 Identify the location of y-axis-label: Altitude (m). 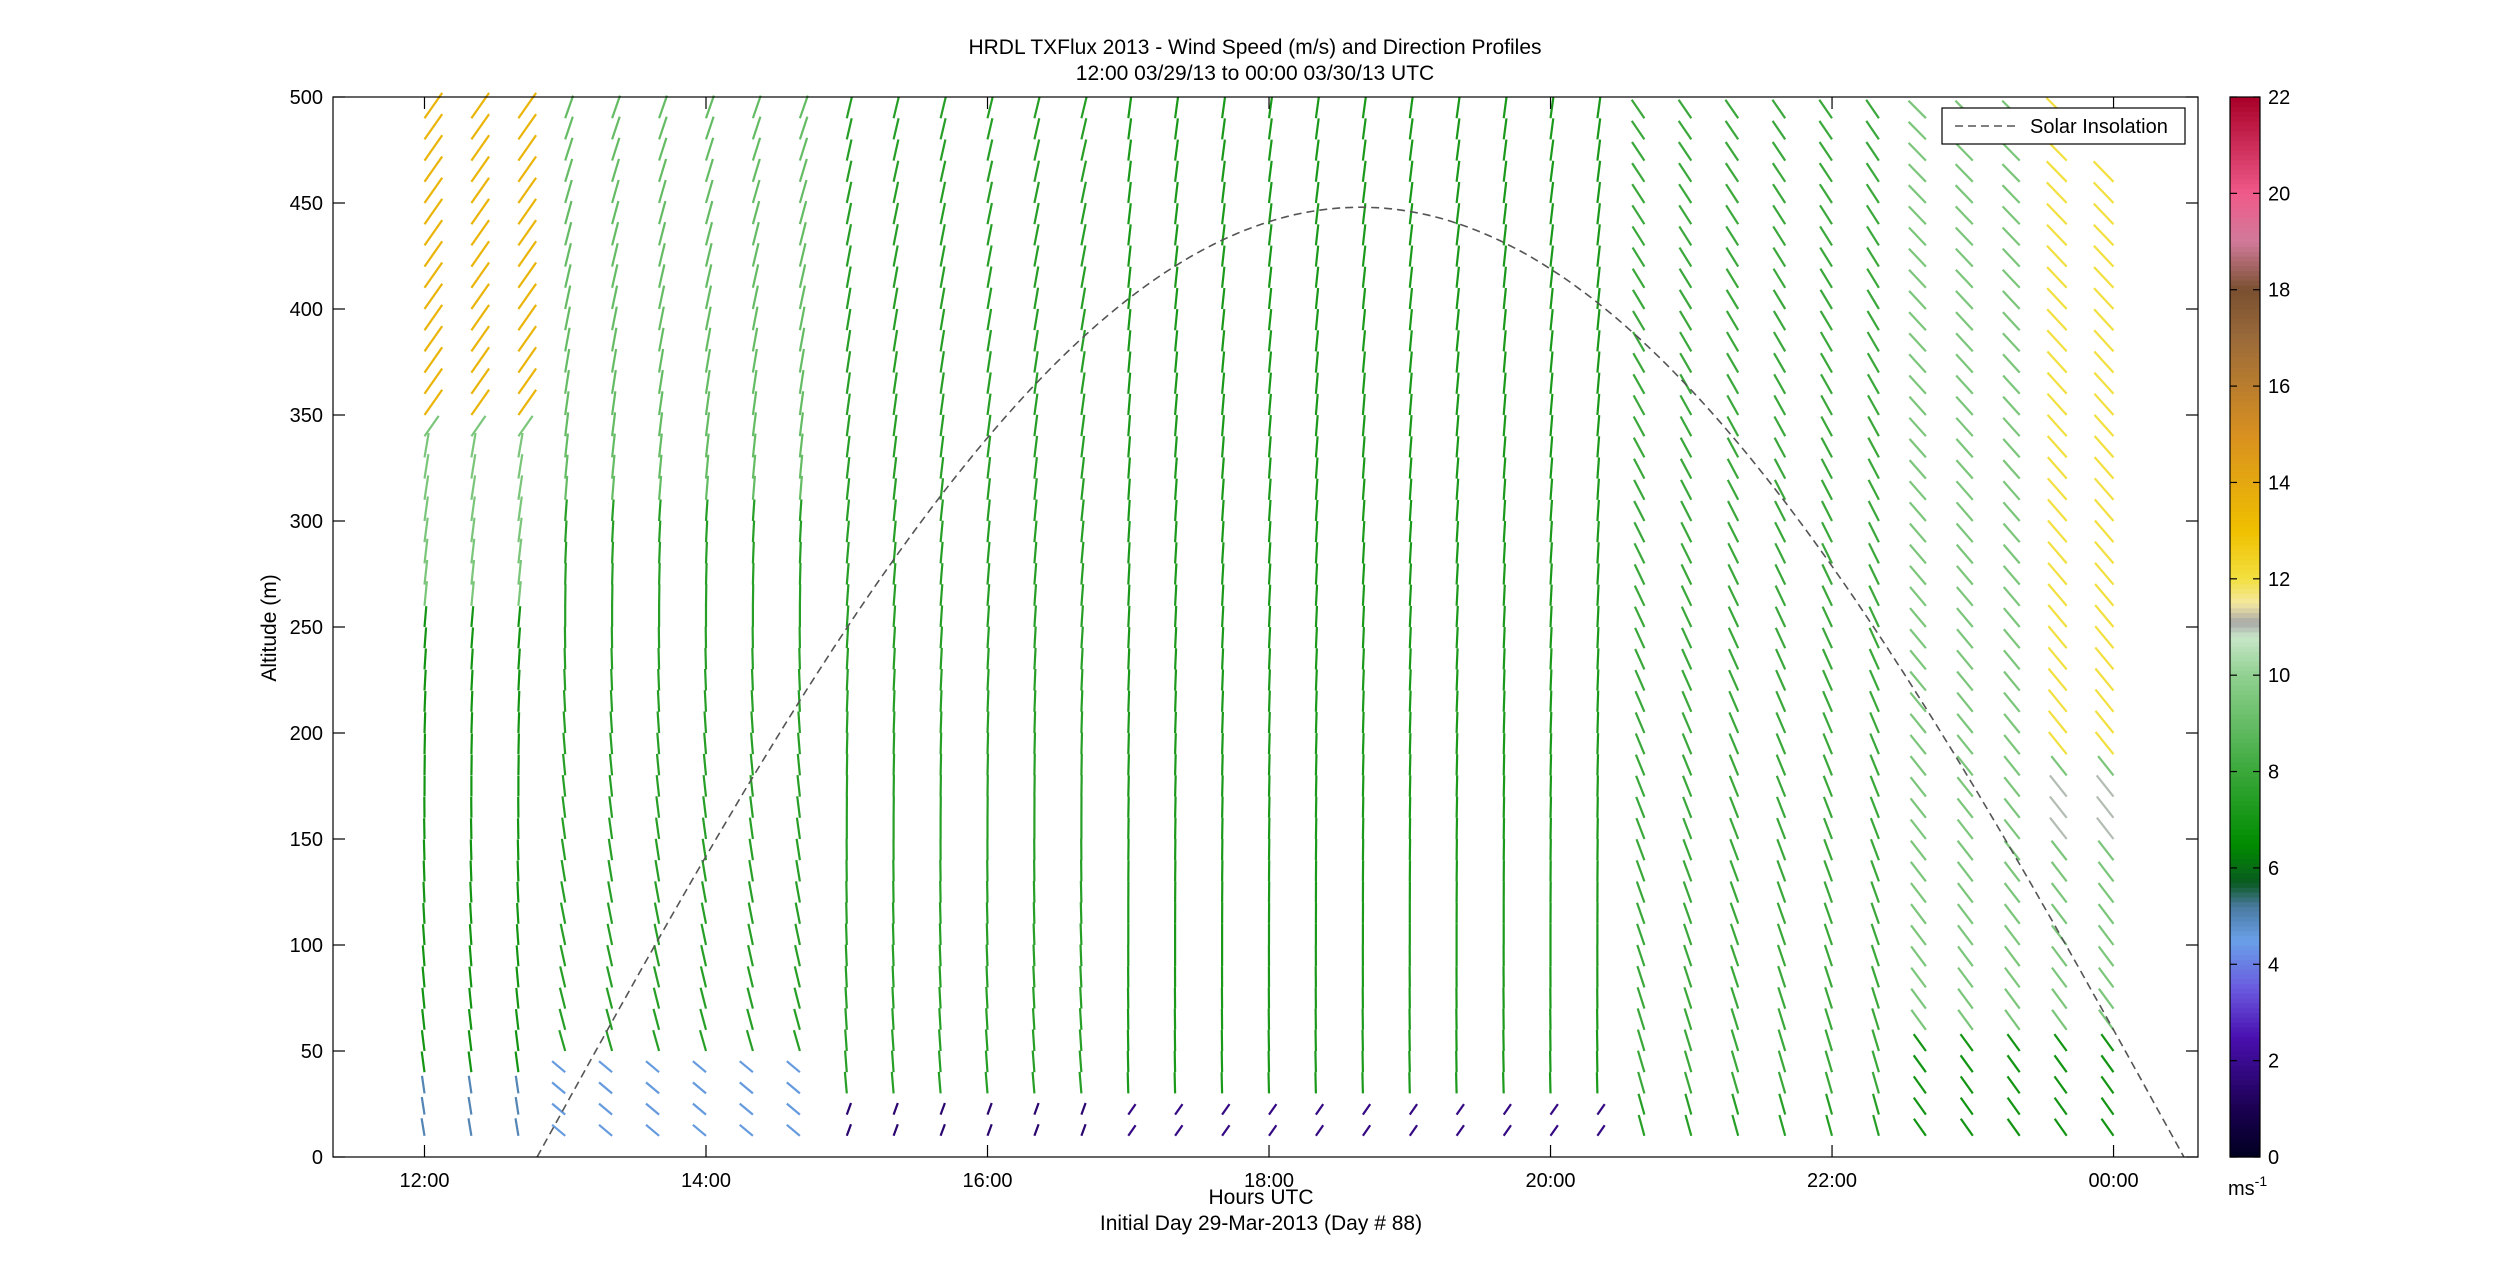
(269, 627).